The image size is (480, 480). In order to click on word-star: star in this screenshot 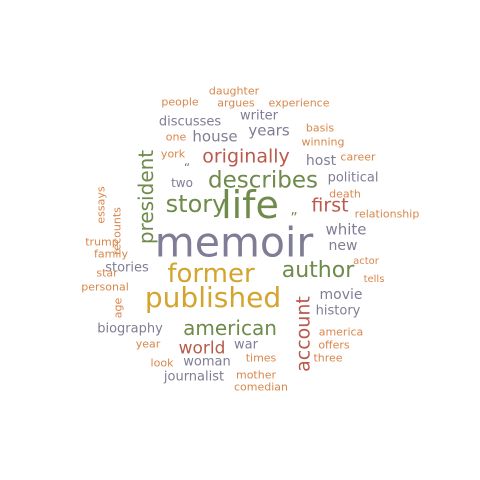, I will do `click(107, 273)`.